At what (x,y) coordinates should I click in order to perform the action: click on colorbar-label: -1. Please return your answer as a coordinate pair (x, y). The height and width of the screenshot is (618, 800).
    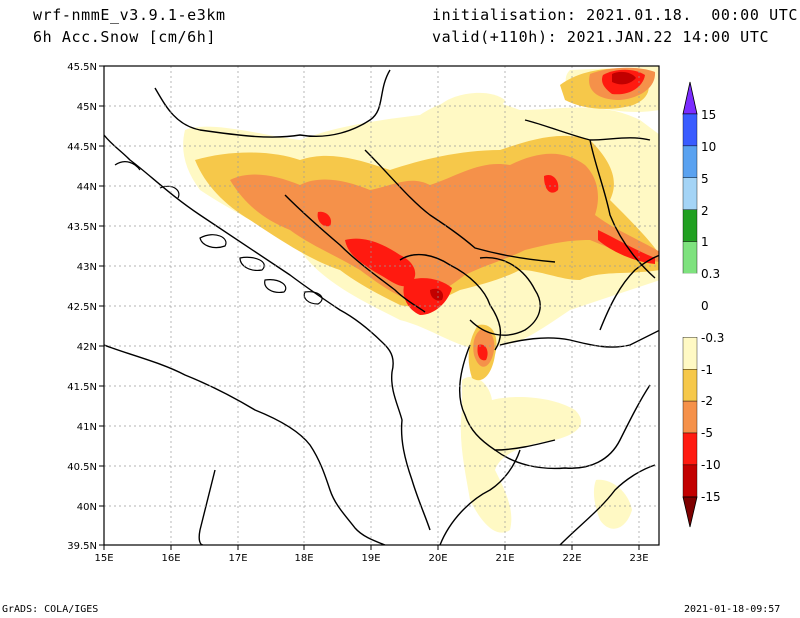
    Looking at the image, I should click on (707, 370).